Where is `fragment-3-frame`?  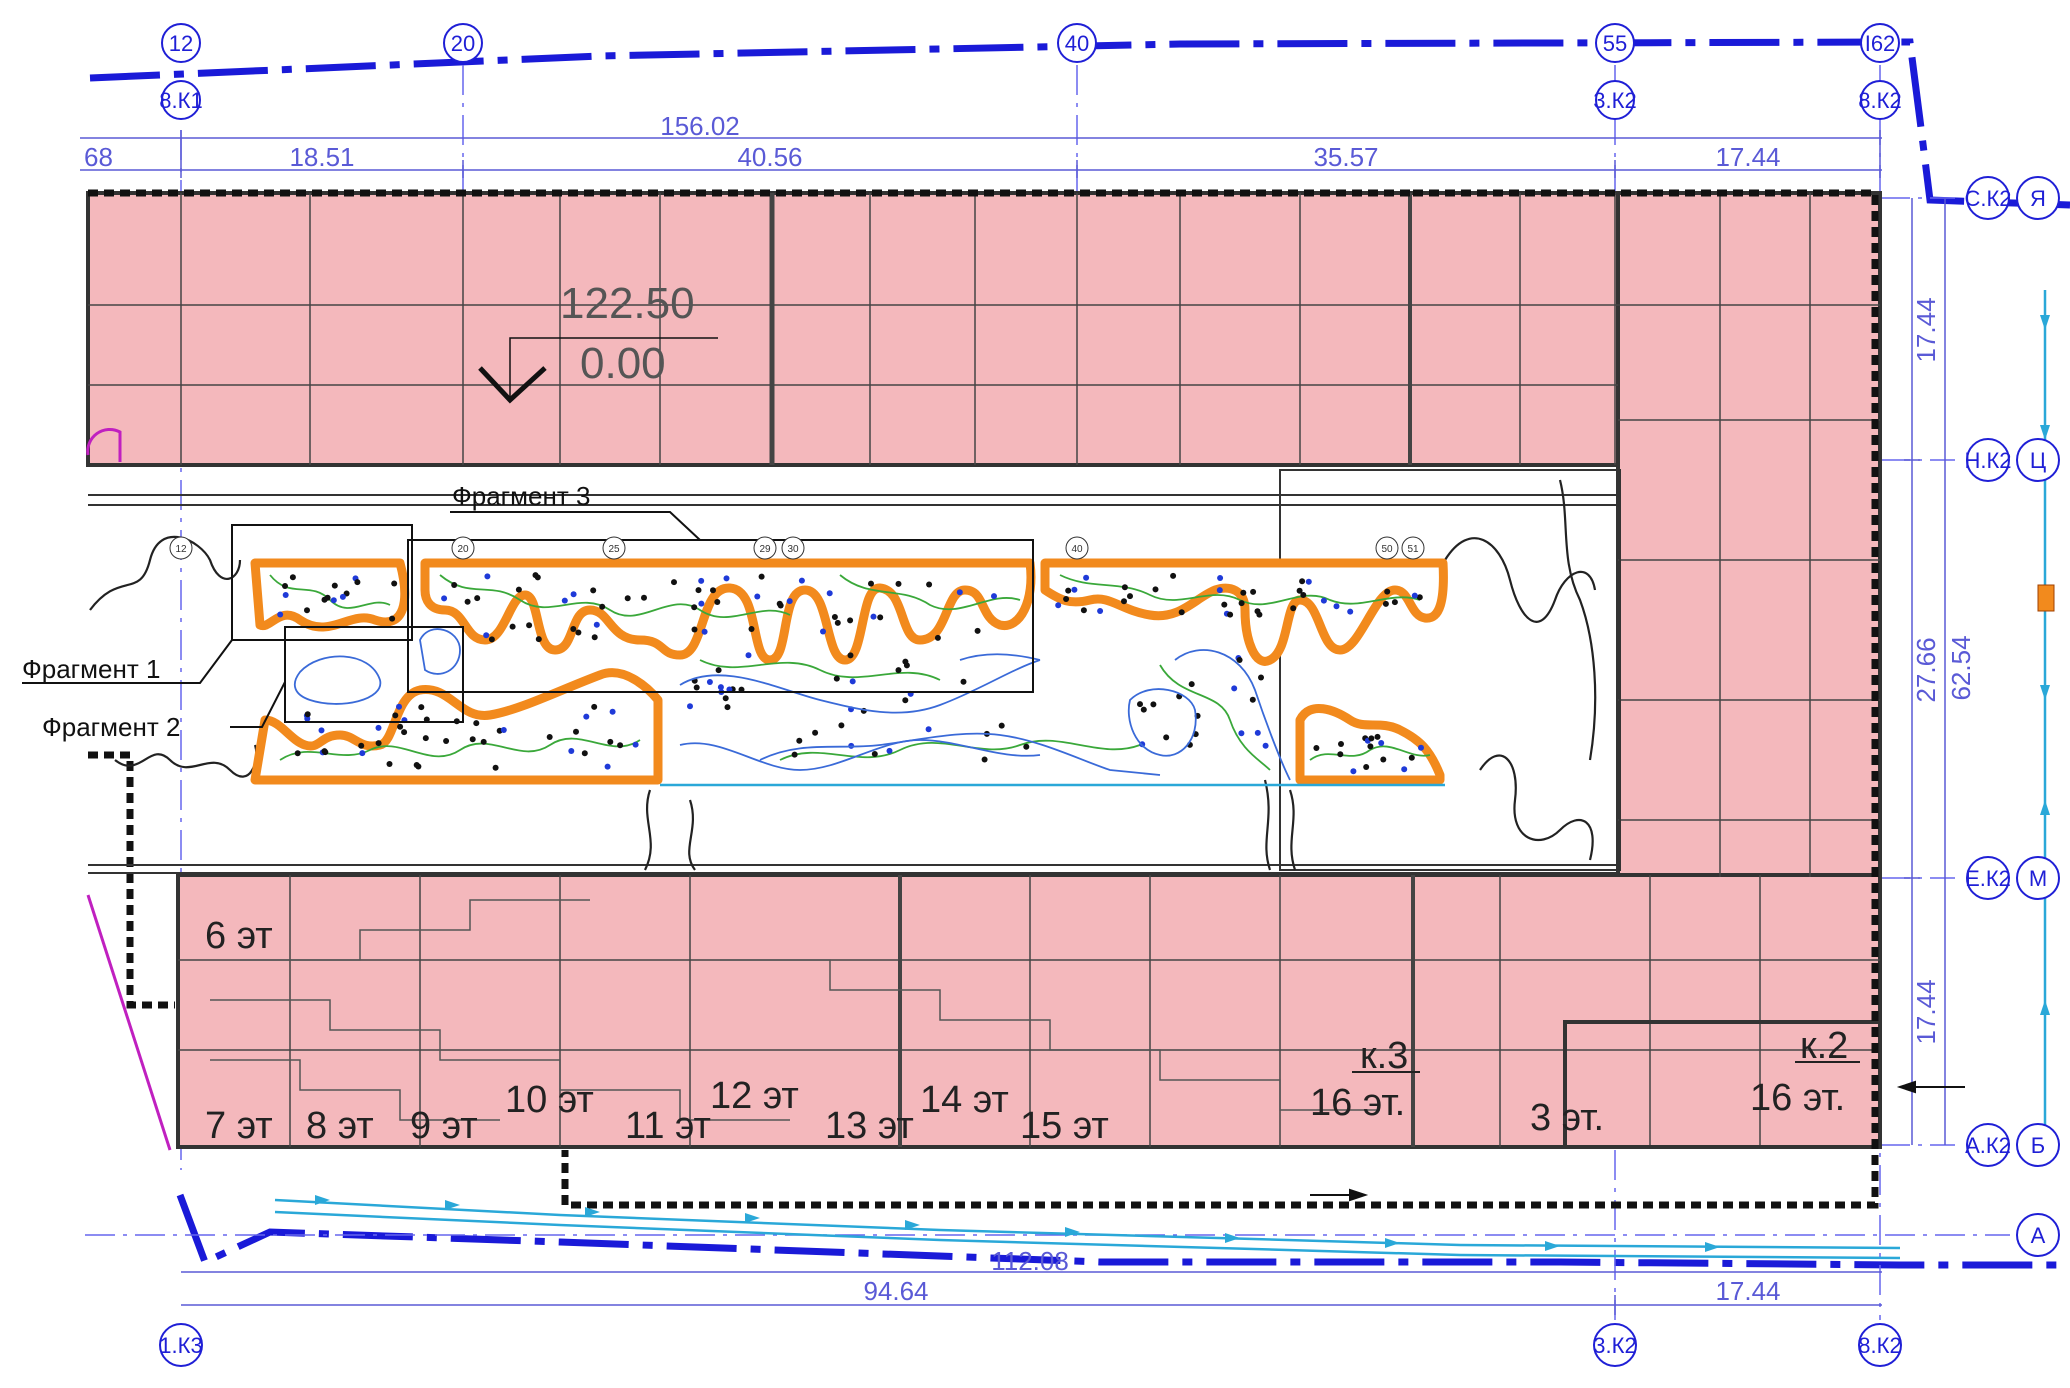
fragment-3-frame is located at coordinates (720, 616).